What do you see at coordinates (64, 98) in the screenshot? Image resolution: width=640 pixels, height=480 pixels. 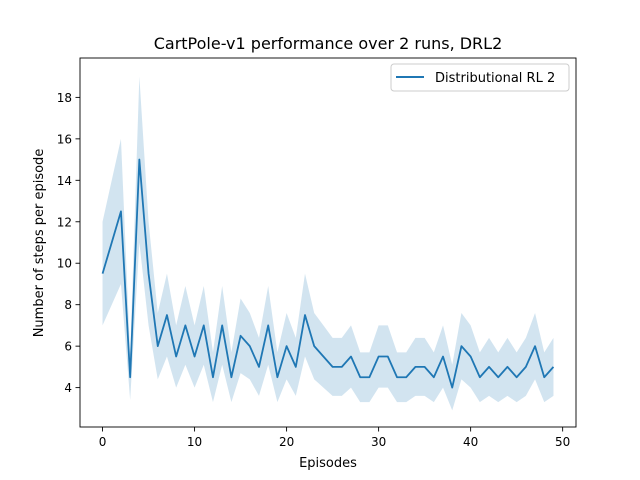 I see `y-tick-label: 18` at bounding box center [64, 98].